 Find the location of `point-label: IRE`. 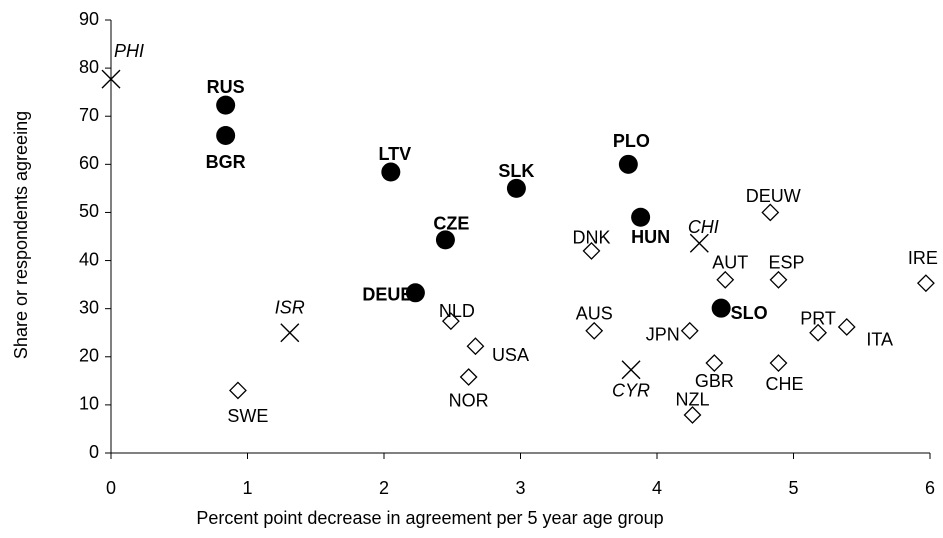

point-label: IRE is located at coordinates (923, 258).